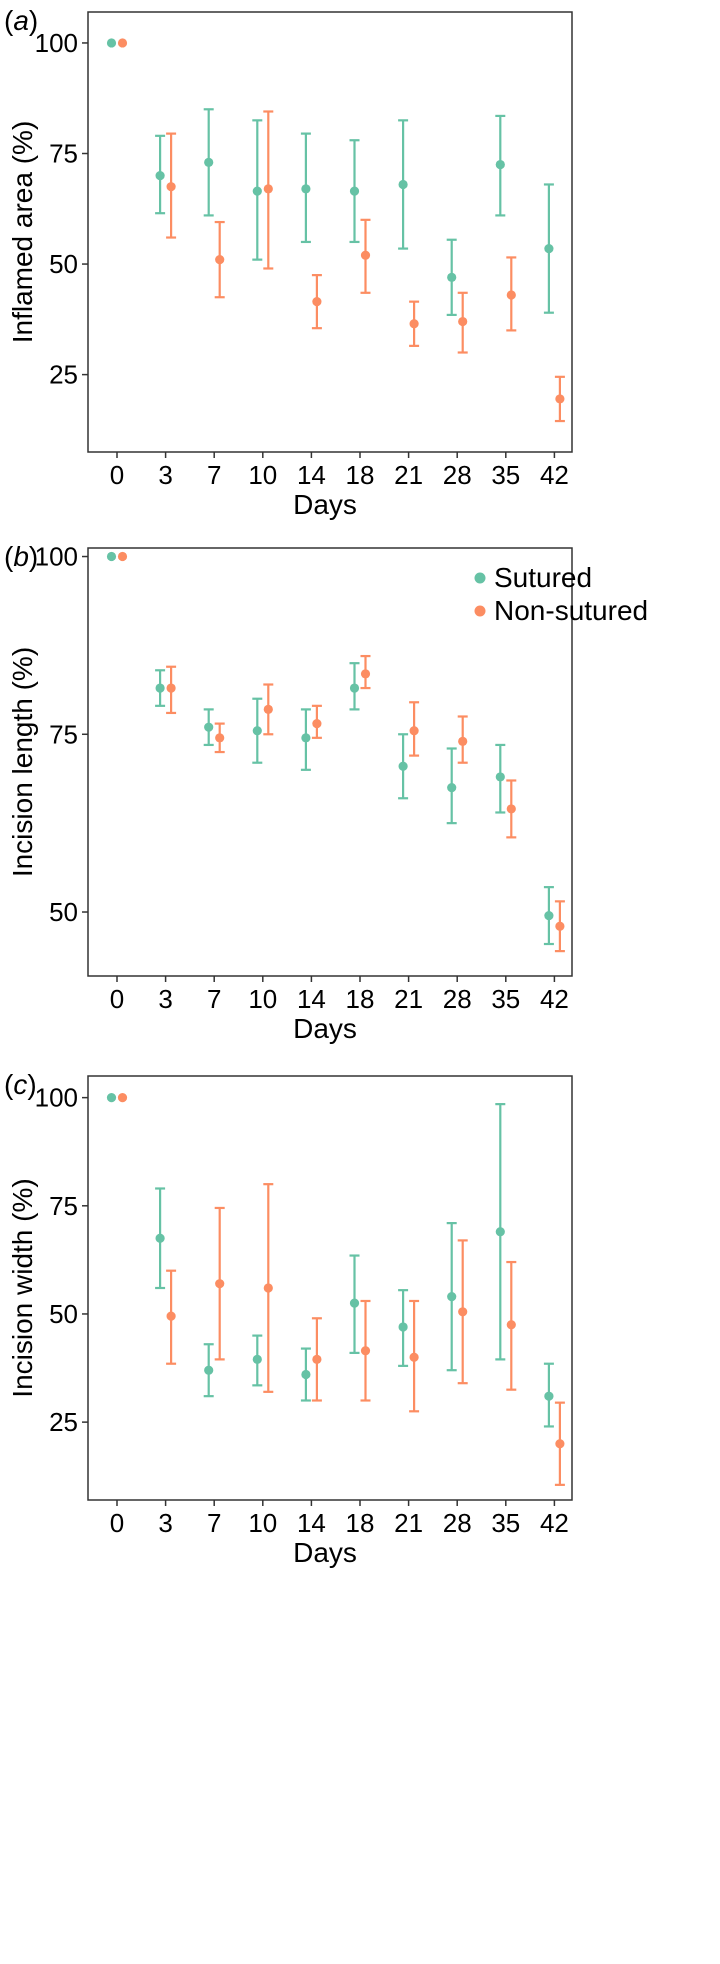 The width and height of the screenshot is (720, 1964). Describe the element at coordinates (22, 232) in the screenshot. I see `y-axis-title: Inflamed area (%)` at that location.